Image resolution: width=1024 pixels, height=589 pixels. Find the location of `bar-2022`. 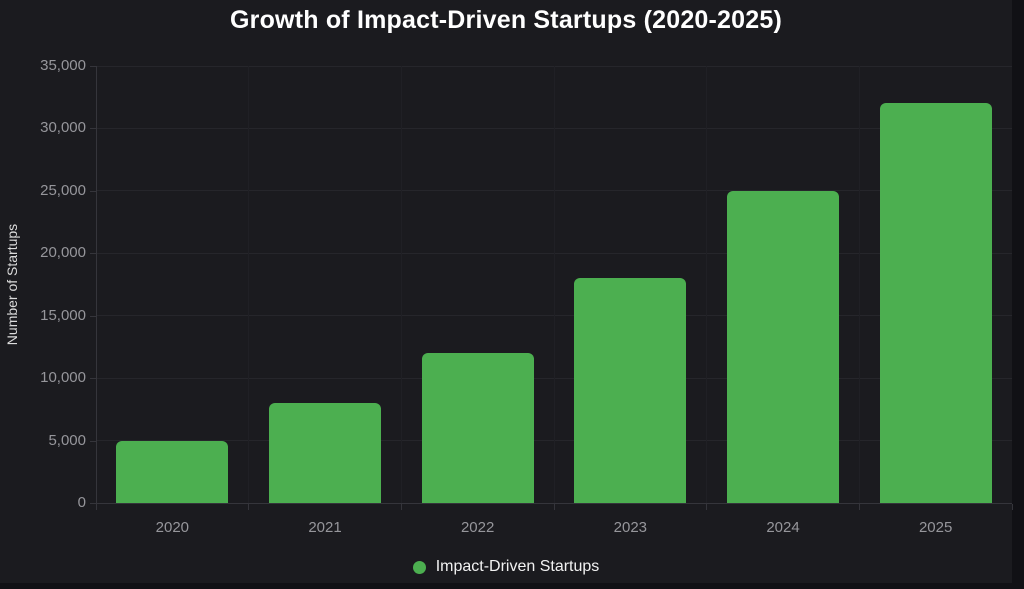

bar-2022 is located at coordinates (477, 428).